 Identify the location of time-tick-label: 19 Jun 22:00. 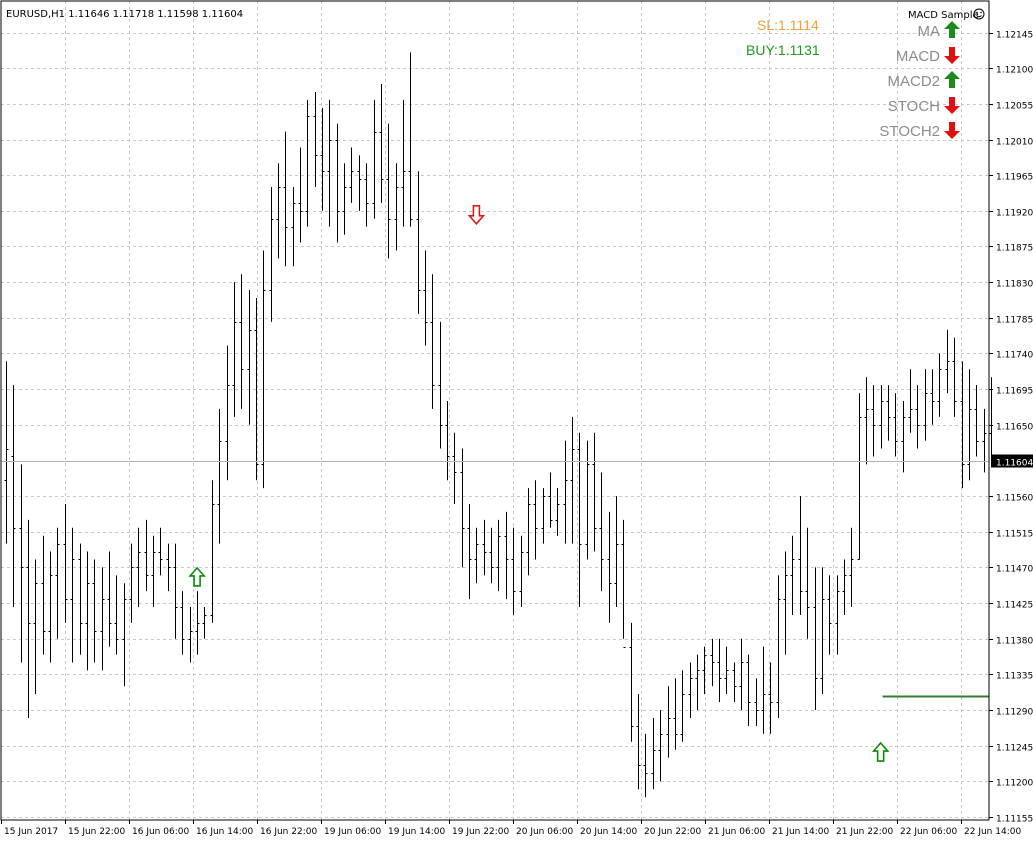
(480, 832).